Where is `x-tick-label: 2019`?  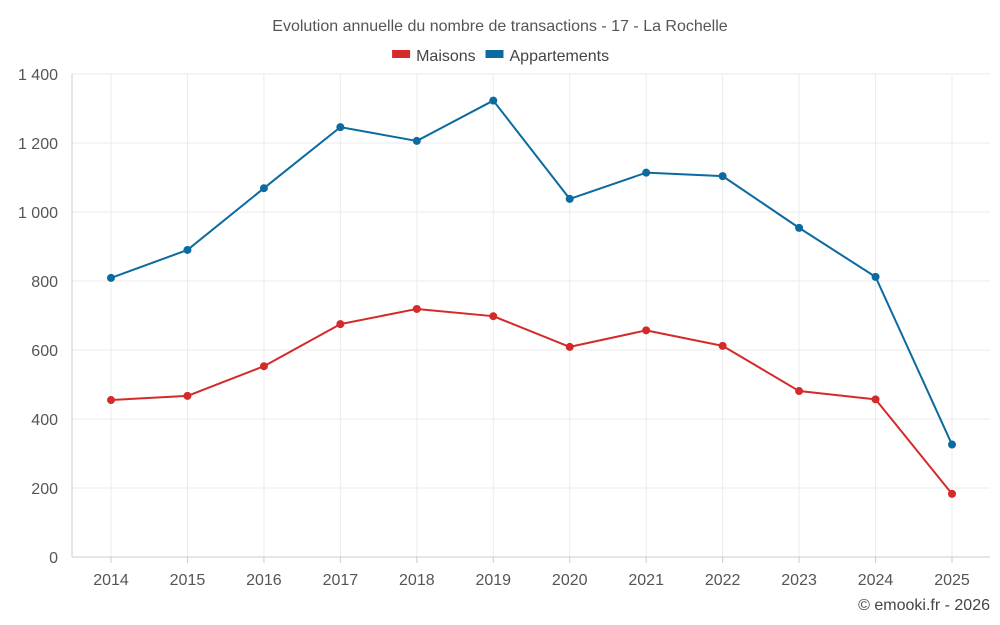
x-tick-label: 2019 is located at coordinates (493, 580).